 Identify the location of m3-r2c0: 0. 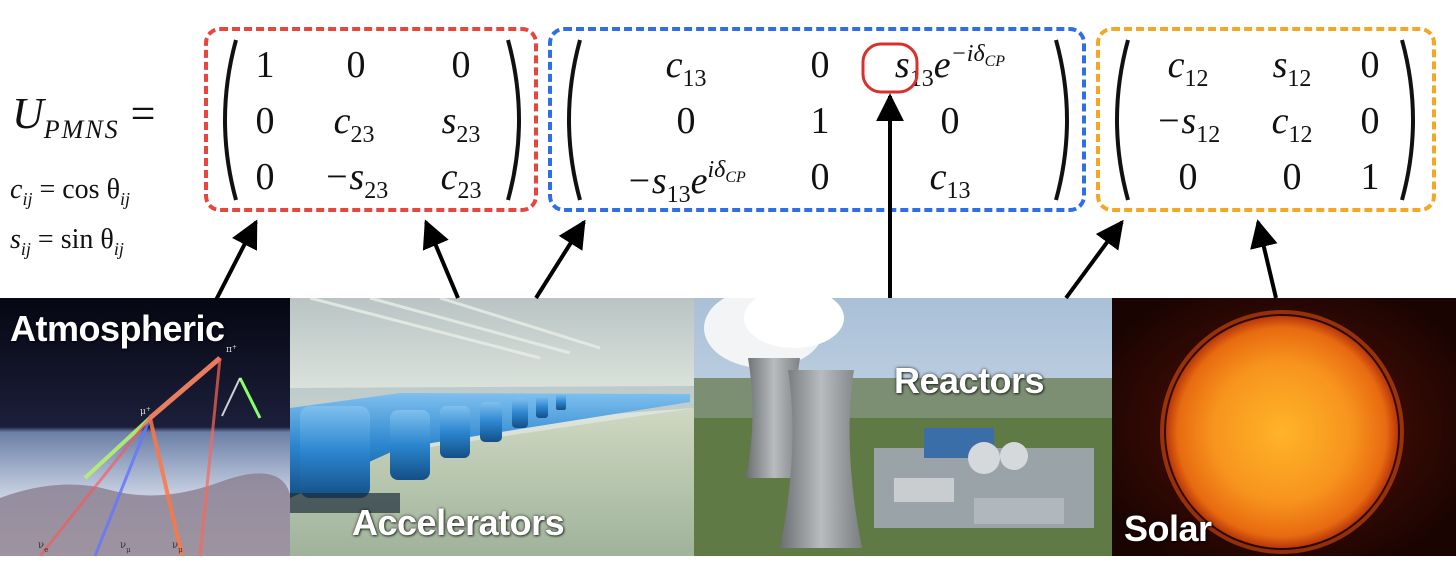
(1188, 177).